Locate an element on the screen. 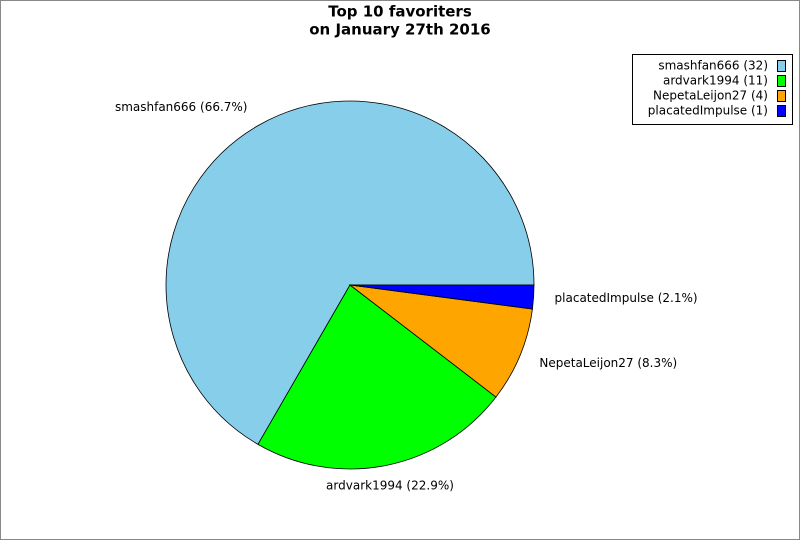 The height and width of the screenshot is (540, 800). legend-label: smashfan666 (32) is located at coordinates (713, 66).